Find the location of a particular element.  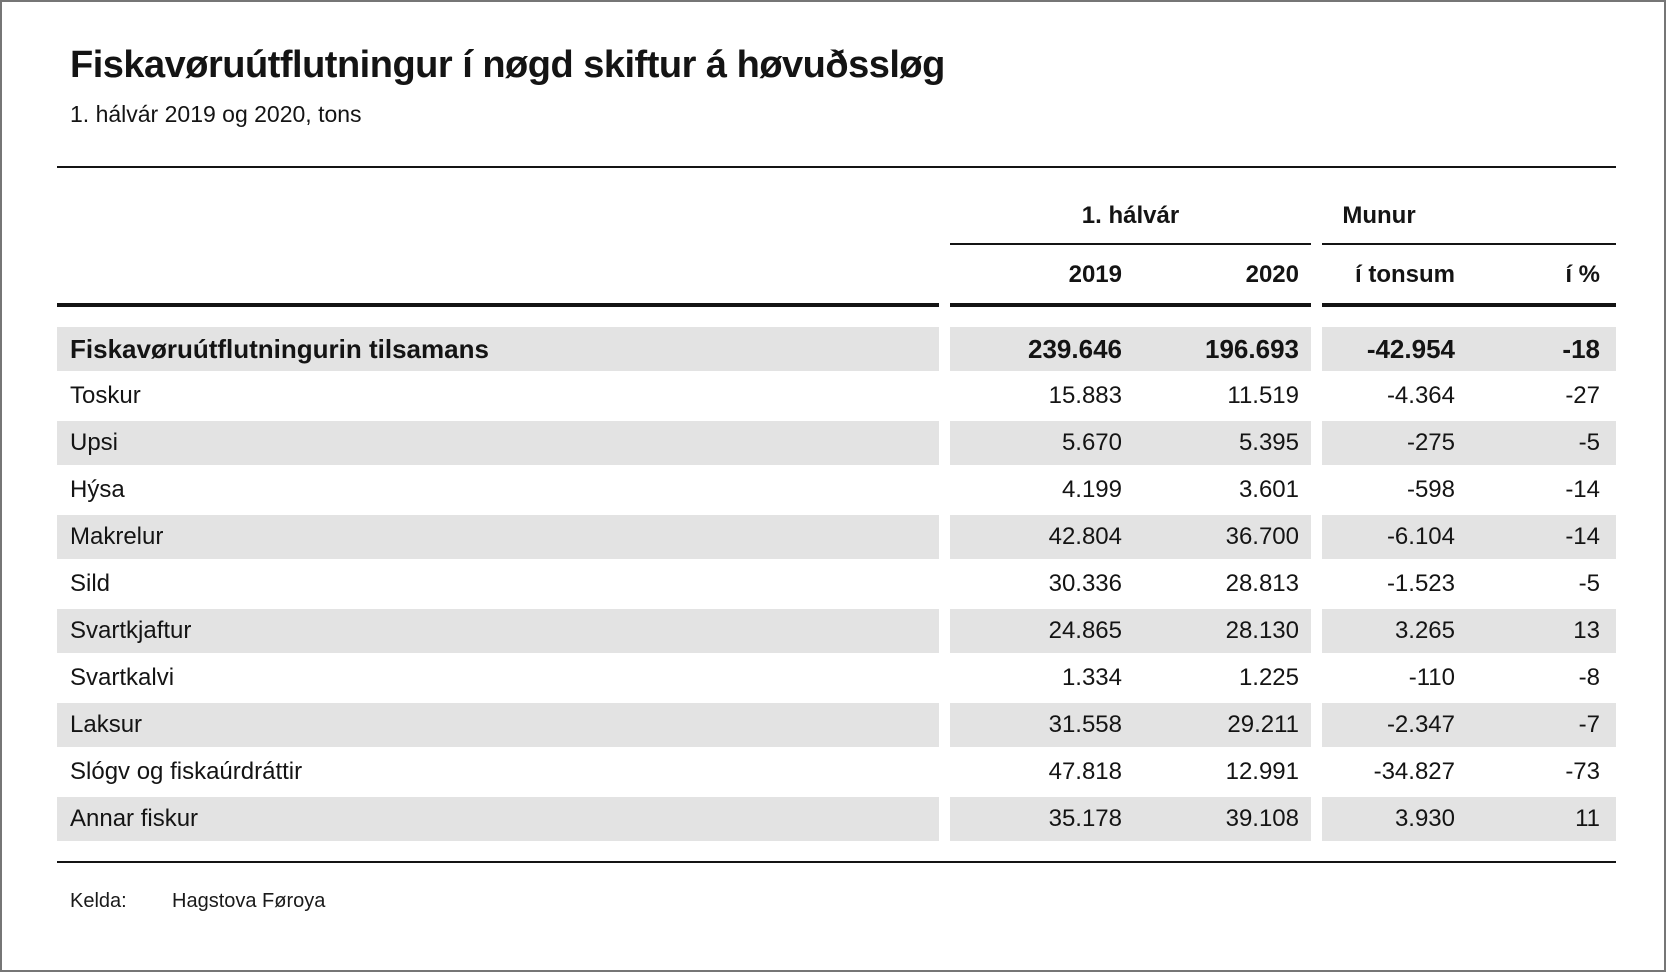

column-header-2019: 2019 is located at coordinates (1095, 274).